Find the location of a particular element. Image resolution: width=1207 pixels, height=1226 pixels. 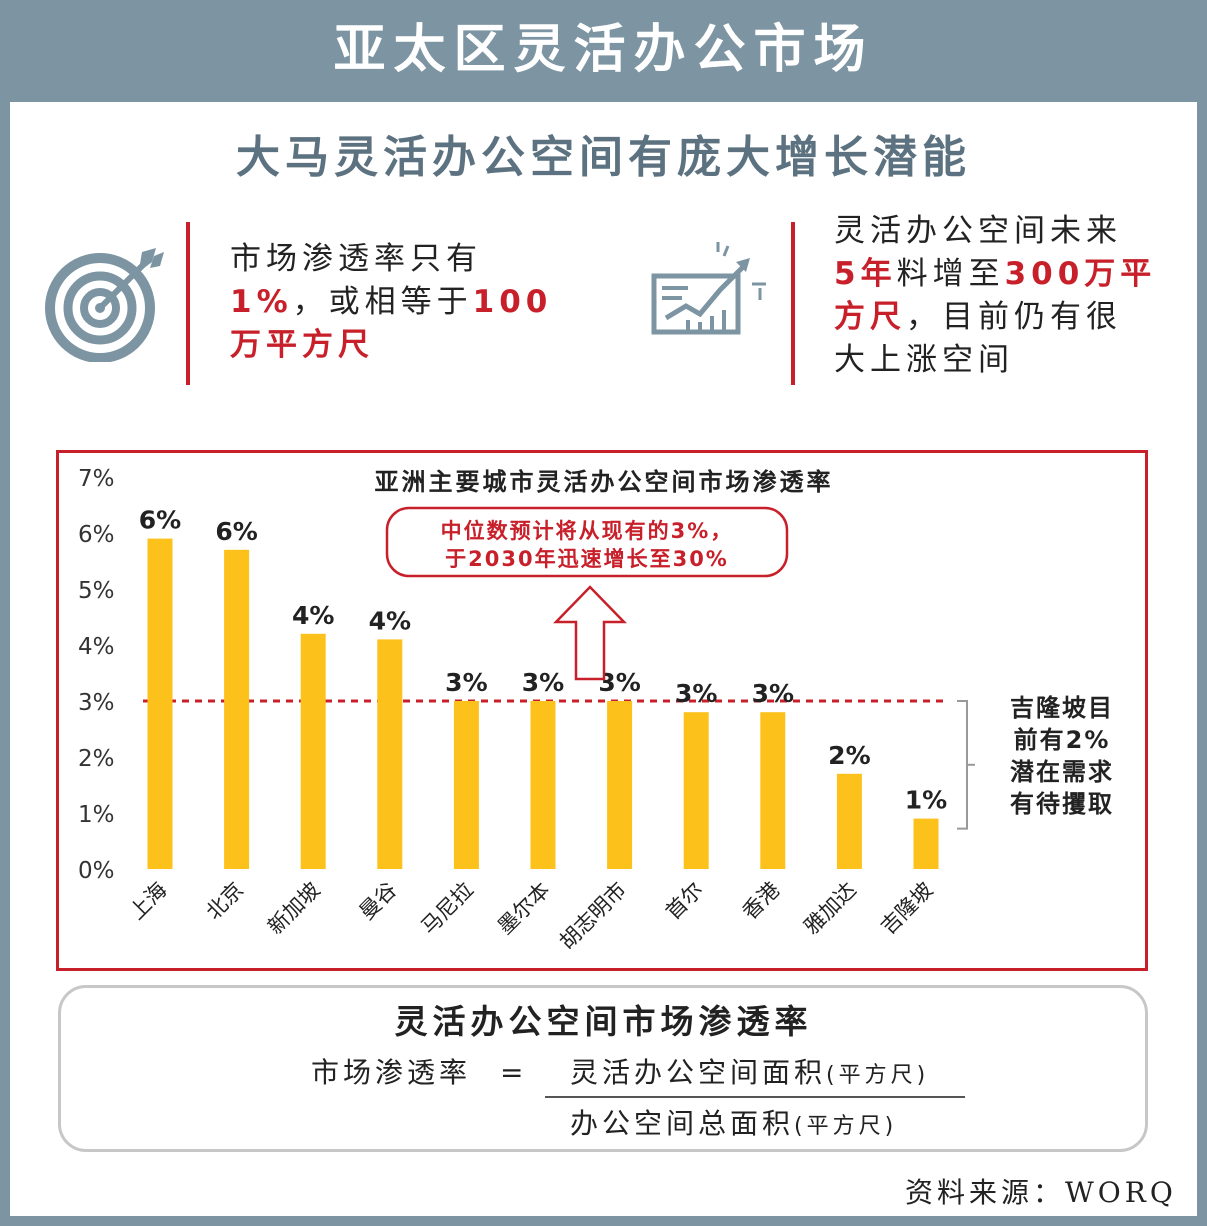

category-label: 香港 is located at coordinates (761, 901).